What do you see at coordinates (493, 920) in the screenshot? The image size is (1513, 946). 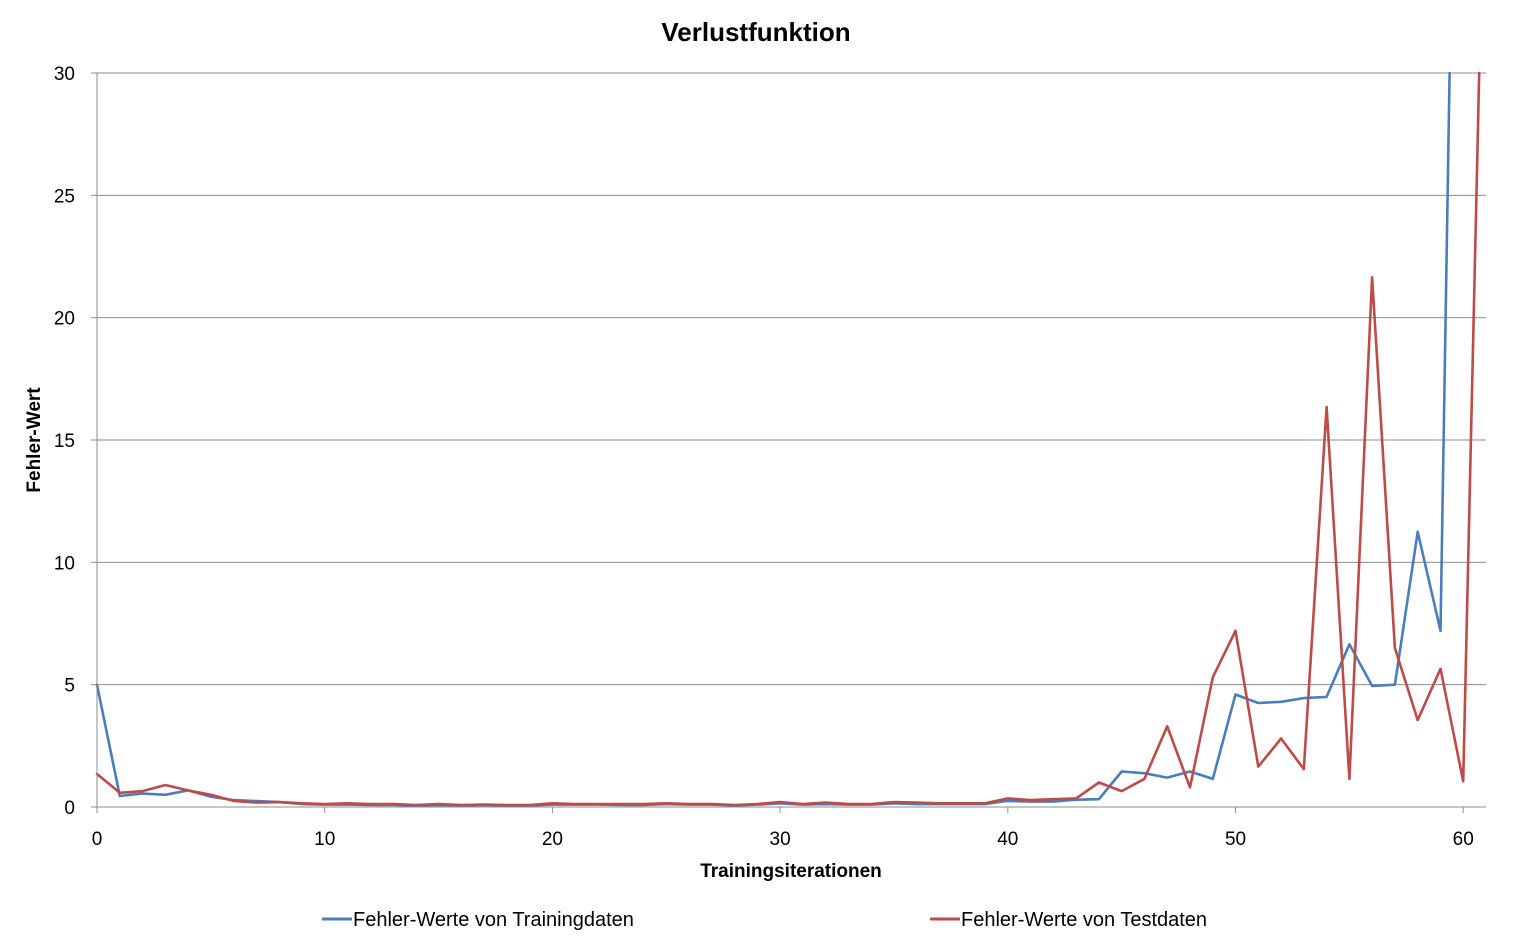 I see `legend-label: Fehler-Werte von Trainingdaten` at bounding box center [493, 920].